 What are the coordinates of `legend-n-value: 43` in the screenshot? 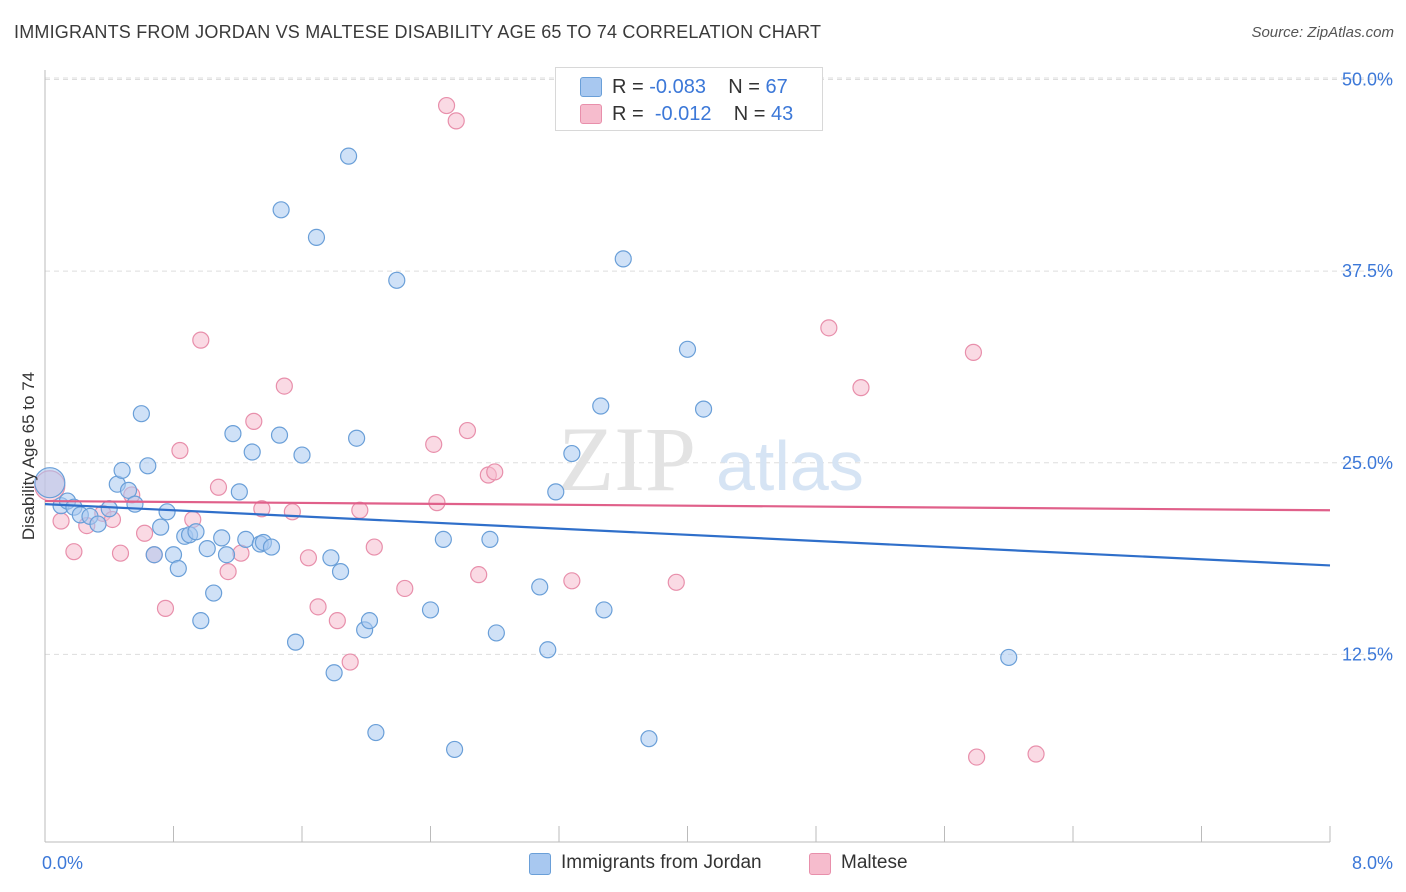 It's located at (782, 114).